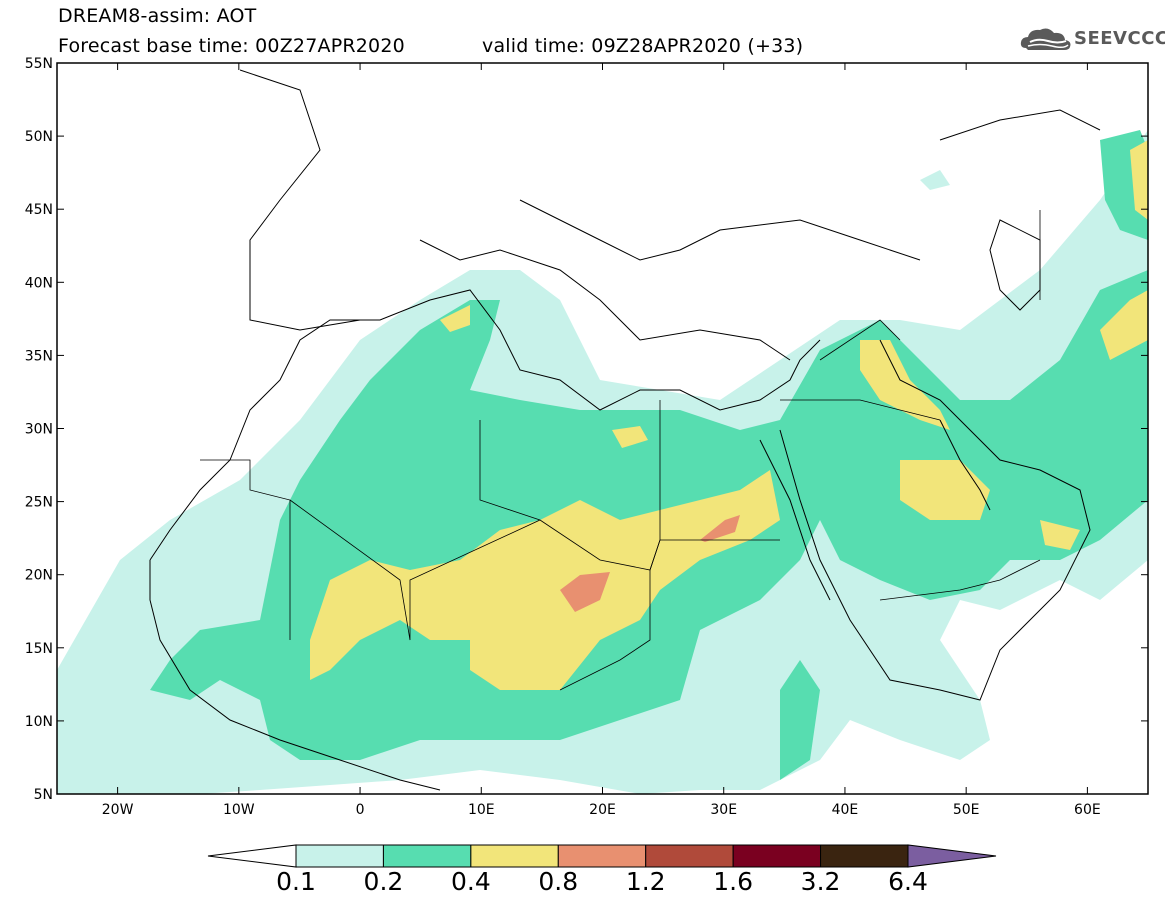 The width and height of the screenshot is (1165, 905). I want to click on lat-label: 5N, so click(43, 795).